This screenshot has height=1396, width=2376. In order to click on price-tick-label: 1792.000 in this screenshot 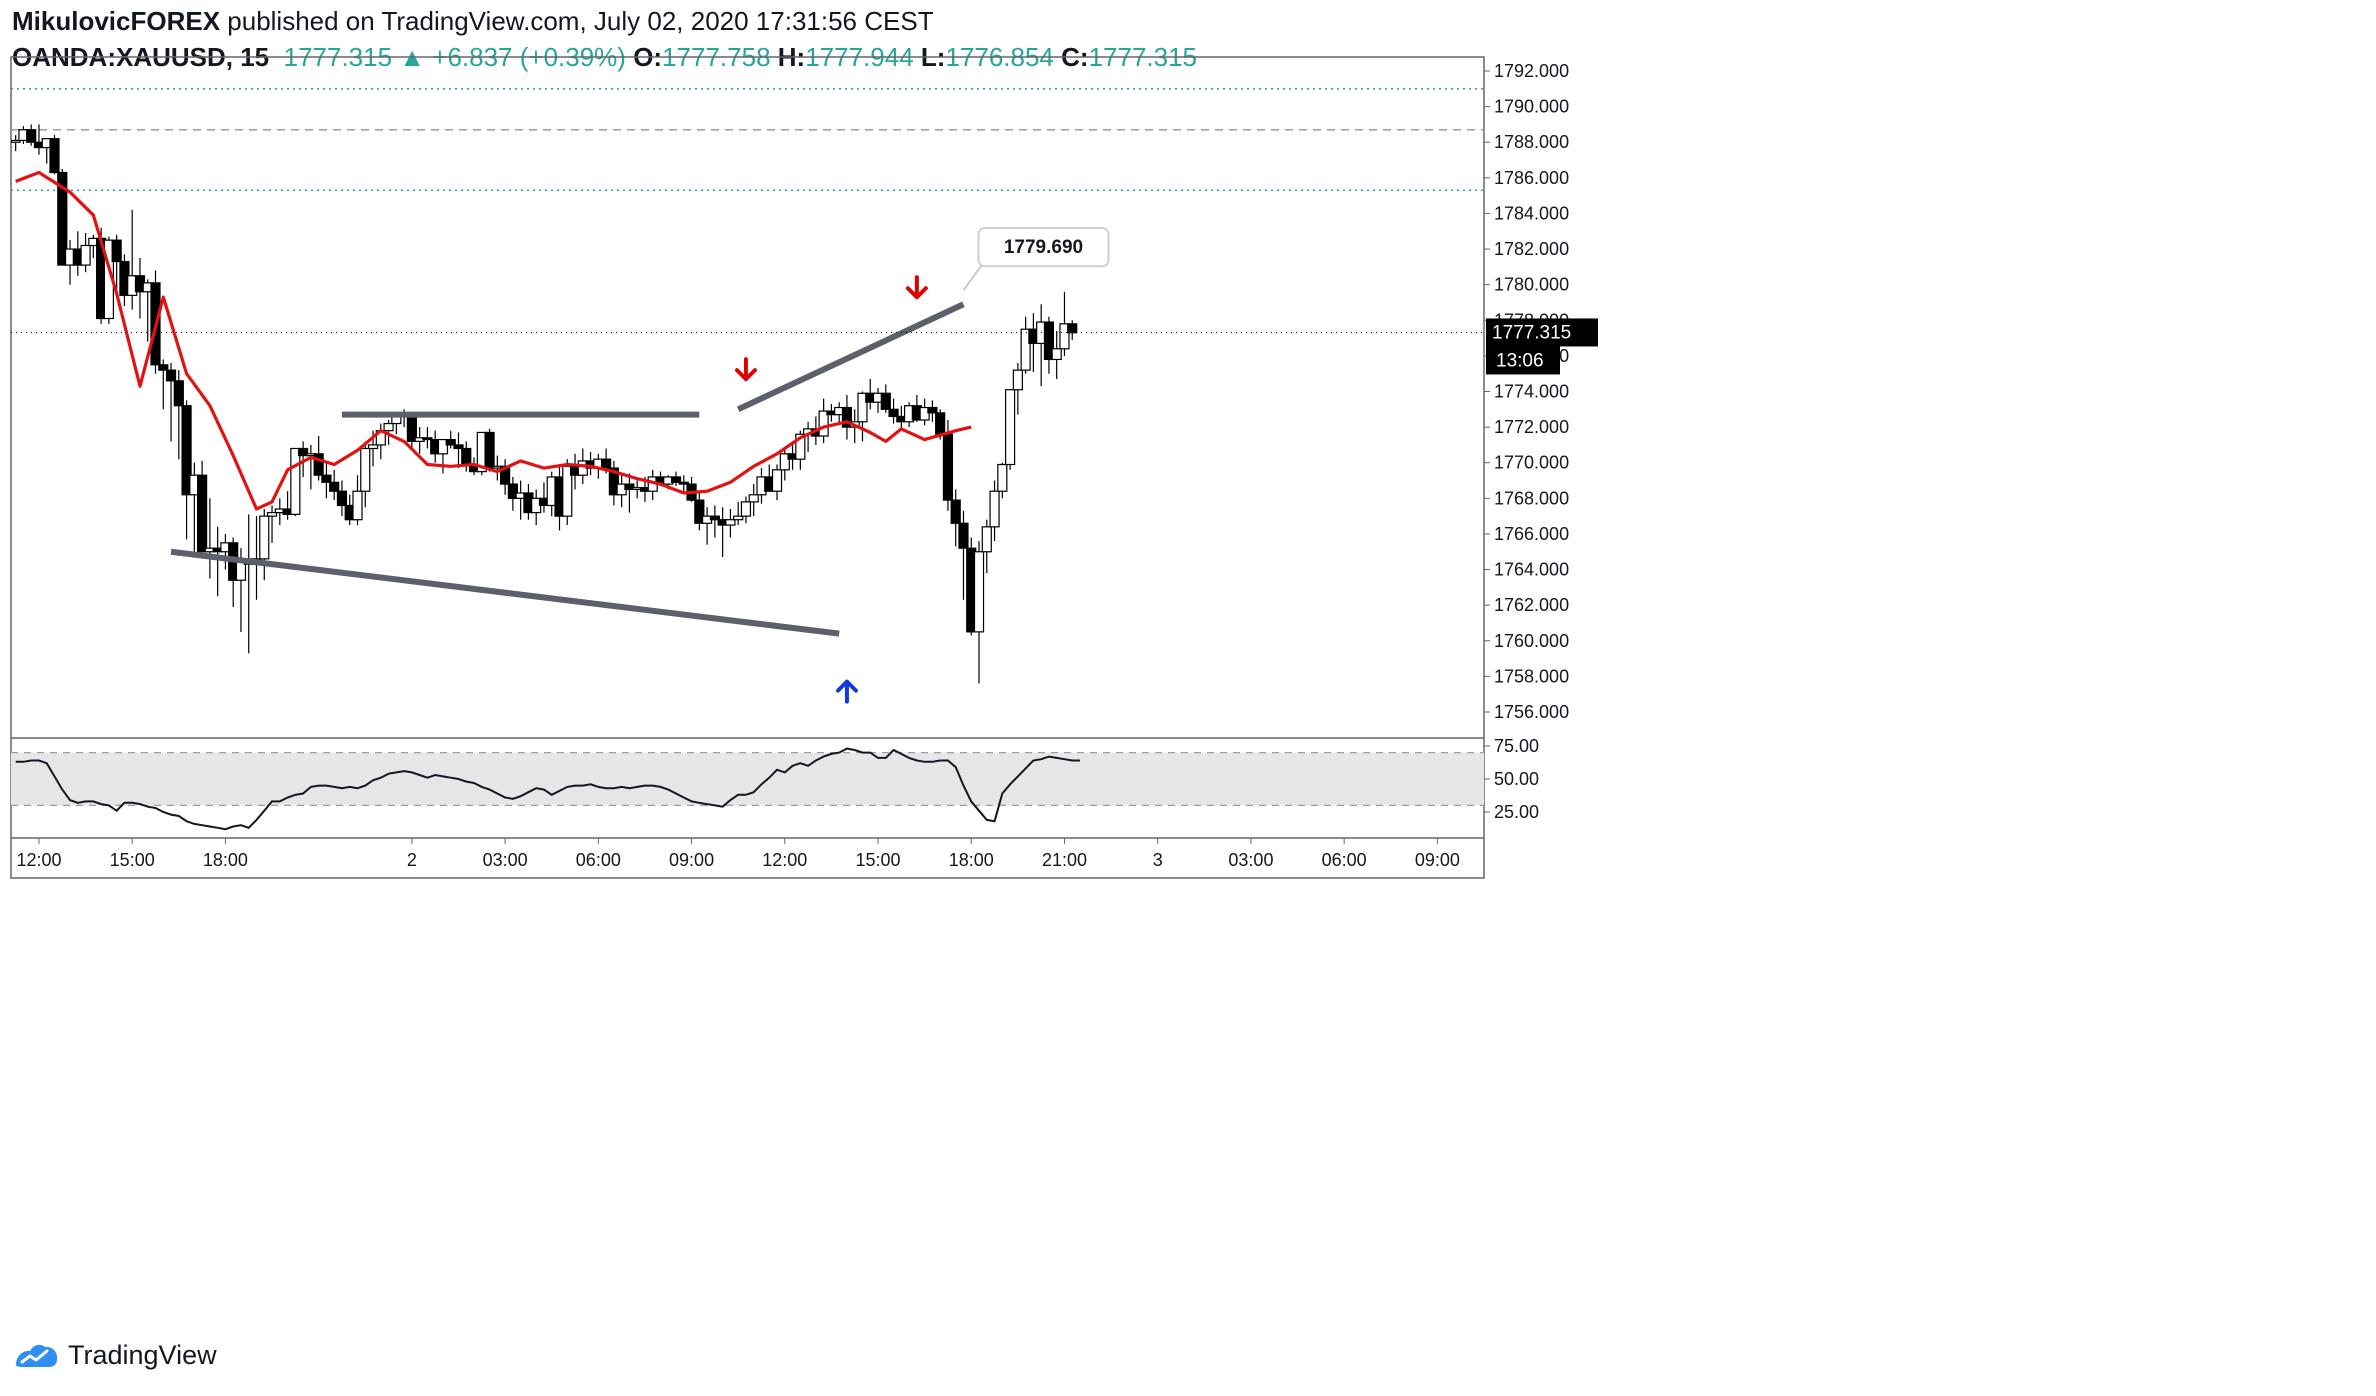, I will do `click(1531, 71)`.